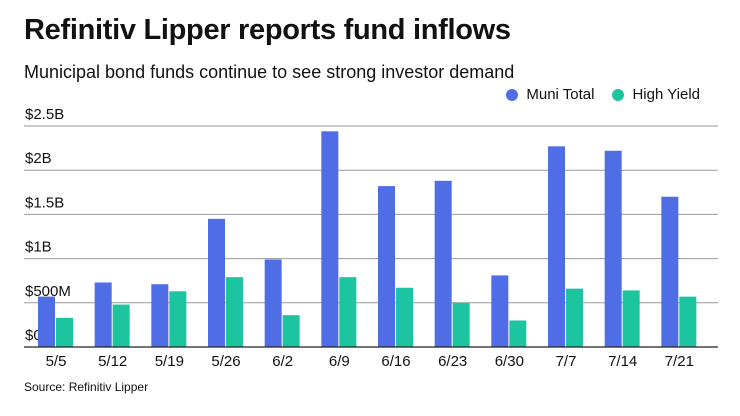  Describe the element at coordinates (566, 361) in the screenshot. I see `x-tick-label: 7/7` at that location.